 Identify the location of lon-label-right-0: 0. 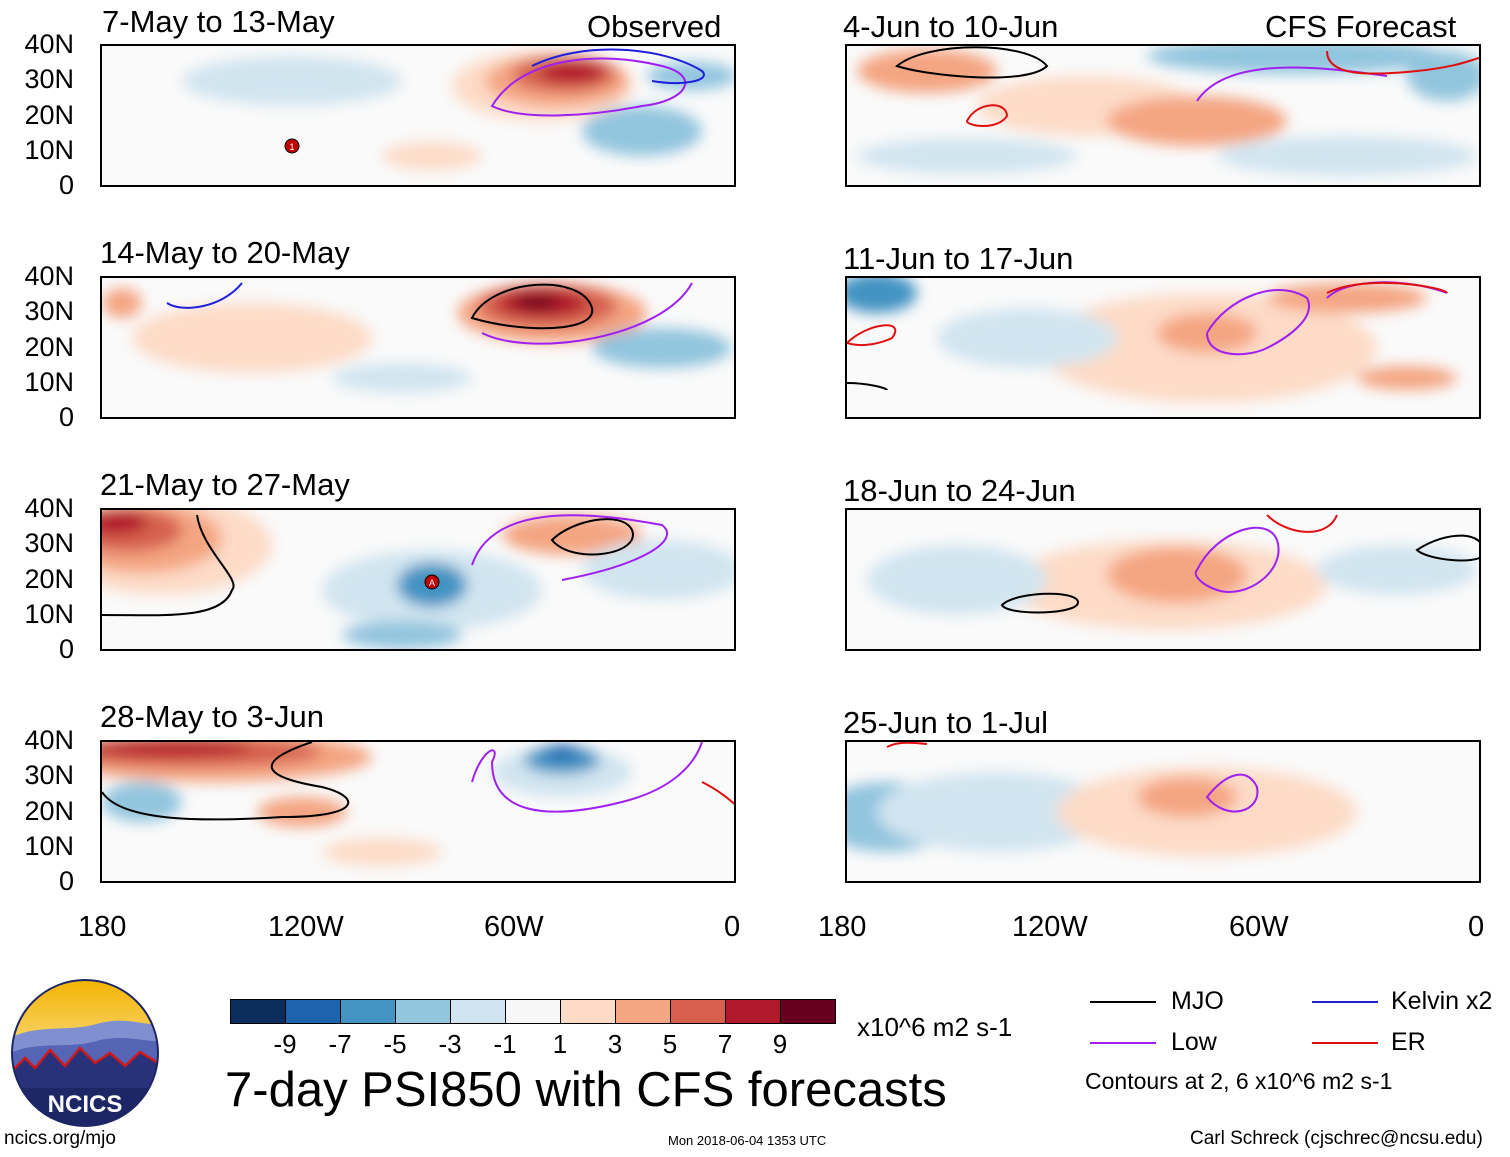
(1476, 927).